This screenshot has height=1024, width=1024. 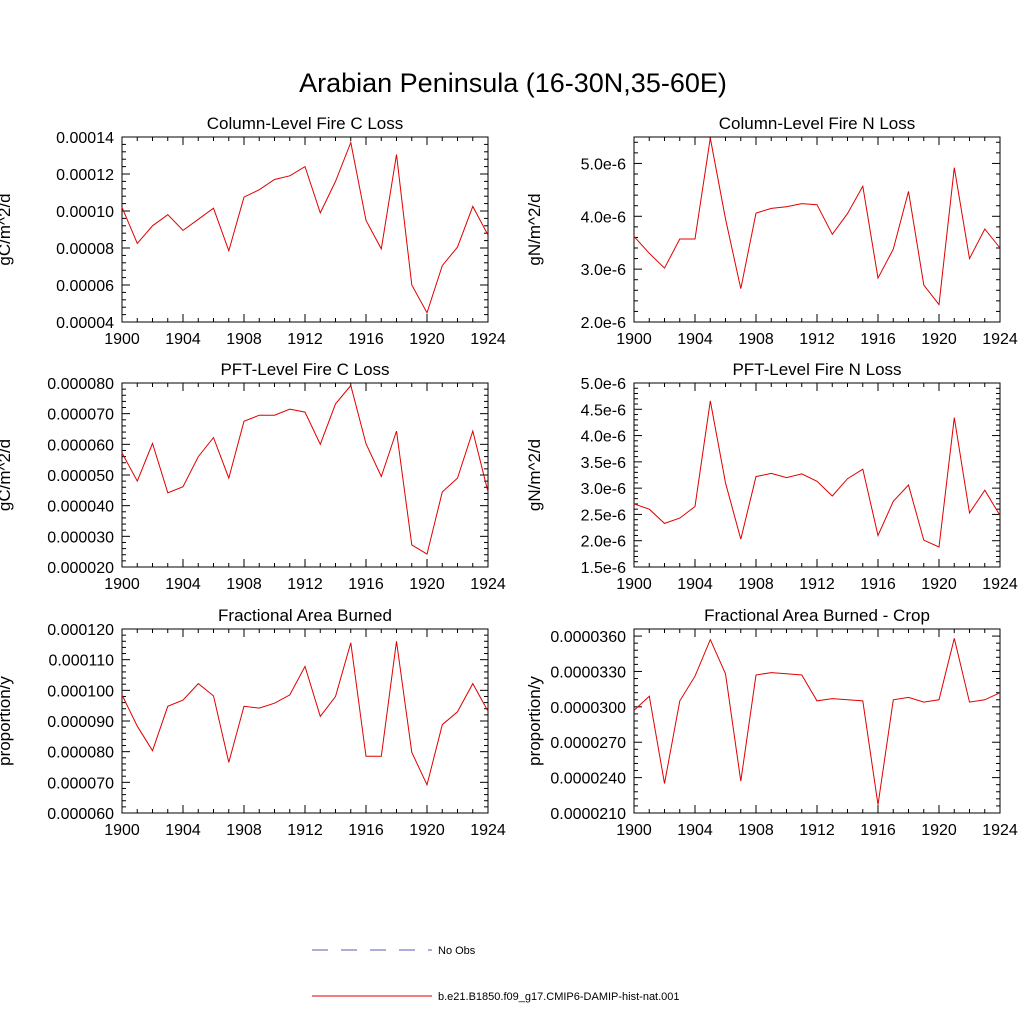 What do you see at coordinates (85, 175) in the screenshot?
I see `y-tick-label: 0.00012` at bounding box center [85, 175].